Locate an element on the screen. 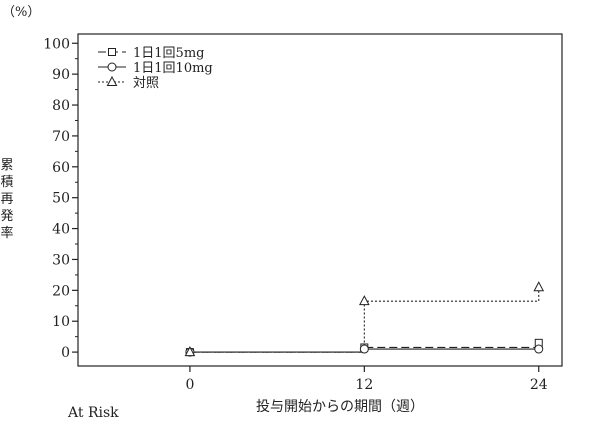 This screenshot has width=590, height=426. y-tick-label: 10 is located at coordinates (61, 322).